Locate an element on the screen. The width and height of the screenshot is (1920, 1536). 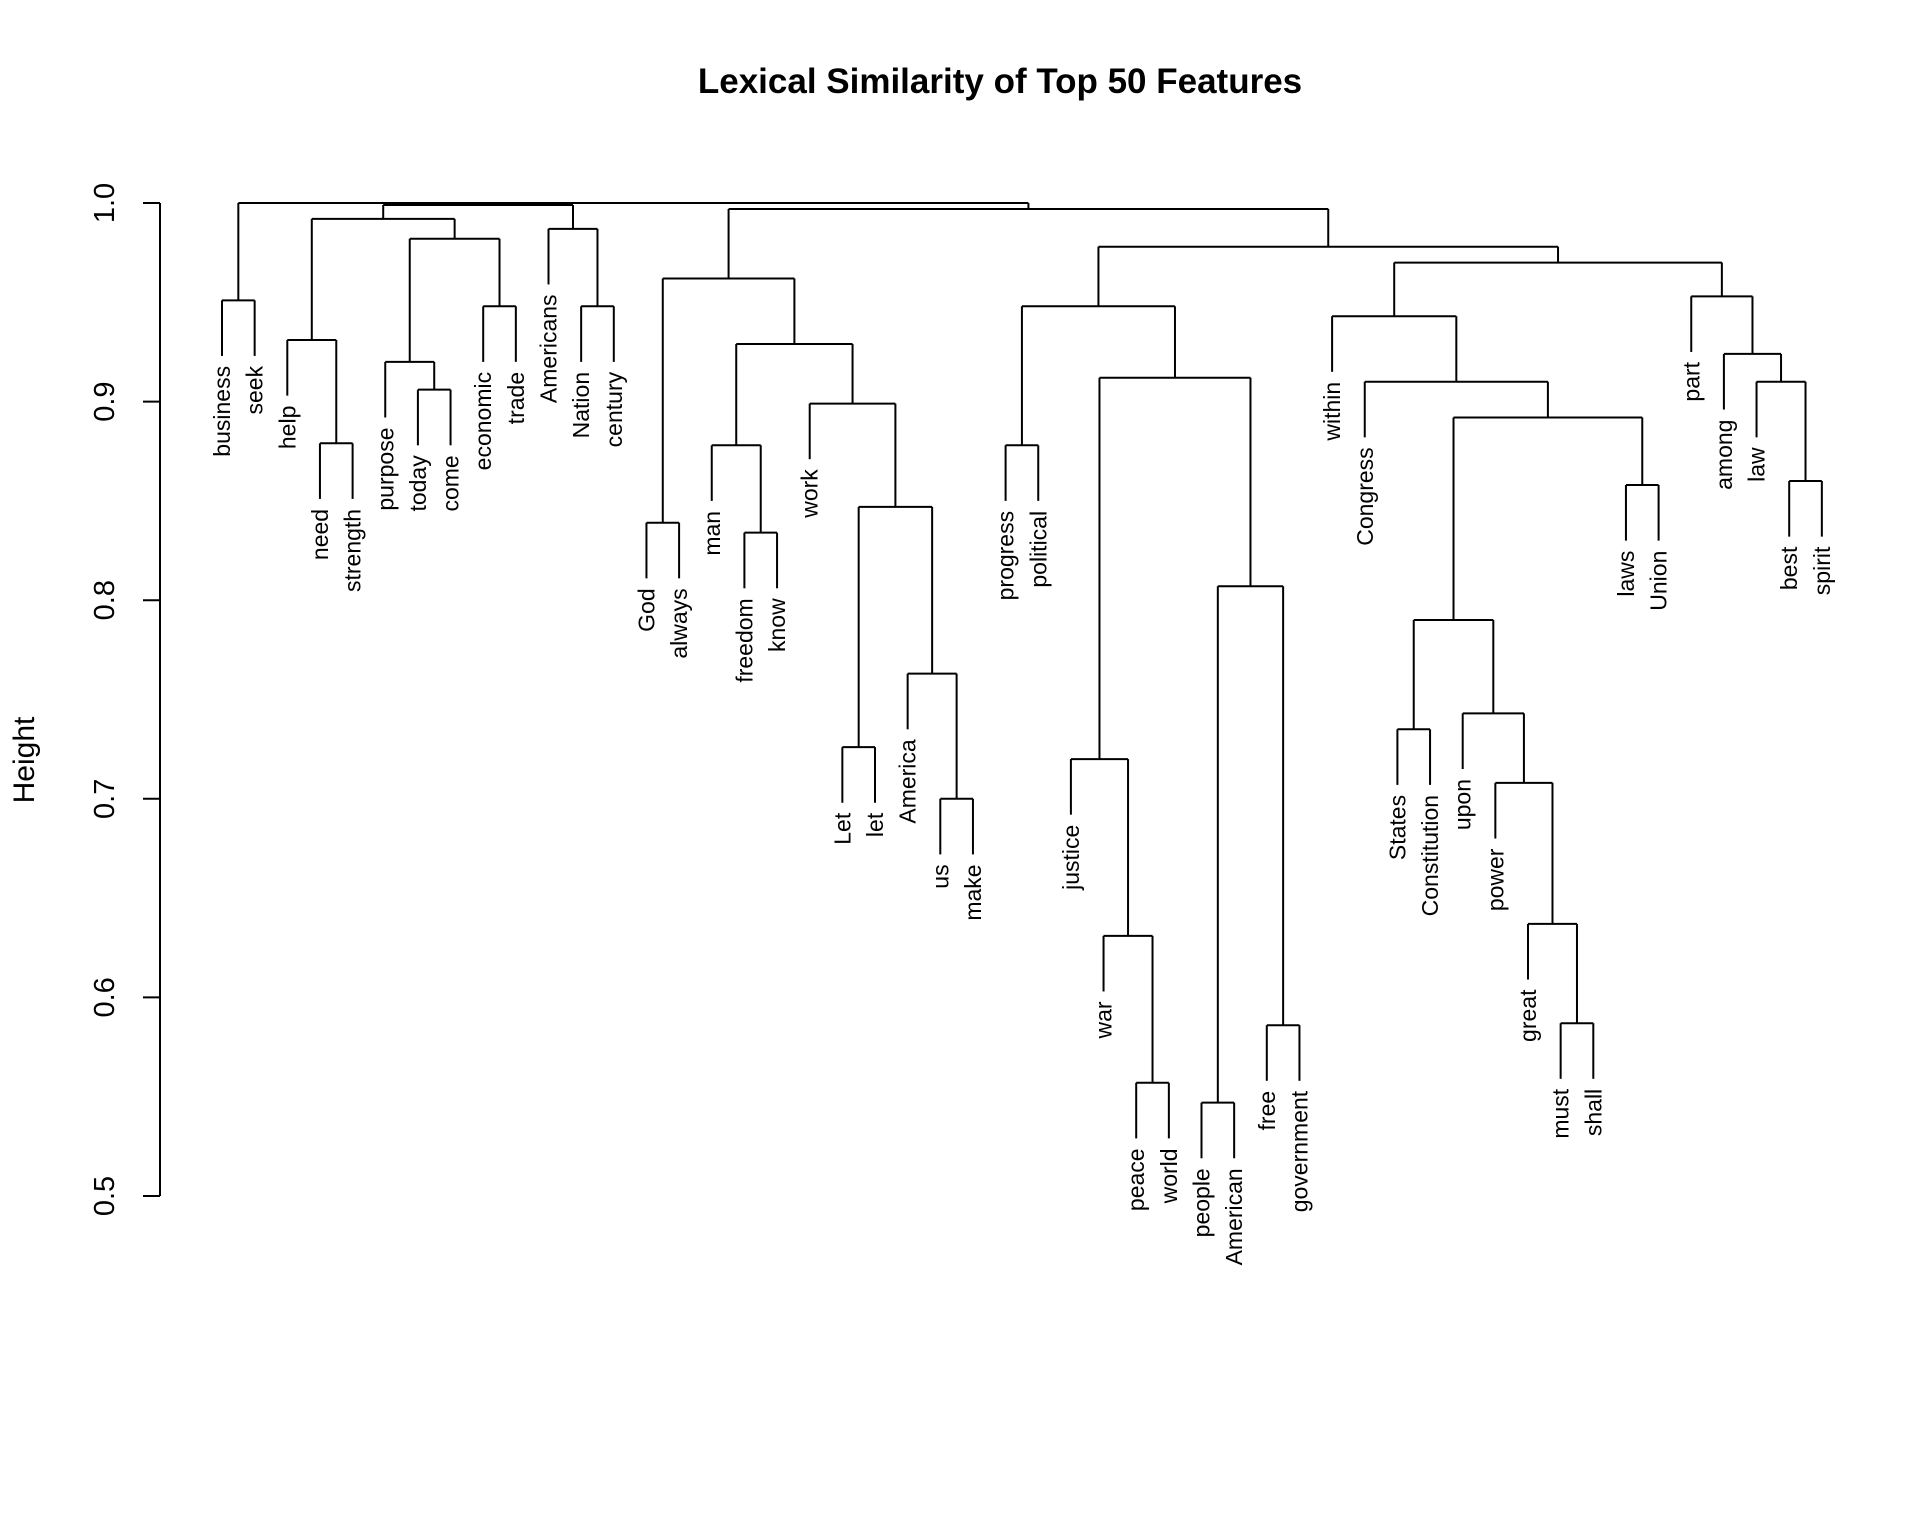
leaf-label-union: Union is located at coordinates (1659, 581).